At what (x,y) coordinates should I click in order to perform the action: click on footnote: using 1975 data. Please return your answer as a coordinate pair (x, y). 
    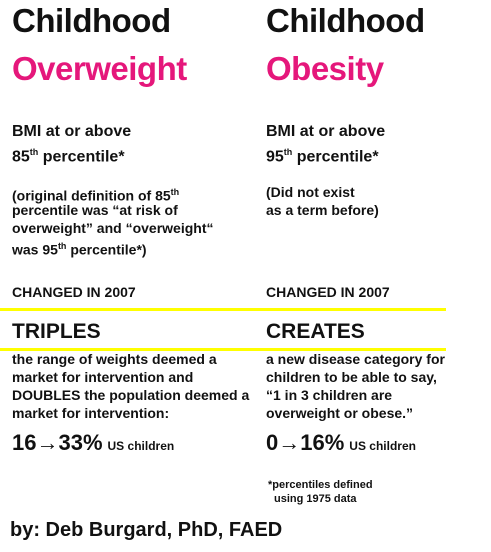
    Looking at the image, I should click on (315, 499).